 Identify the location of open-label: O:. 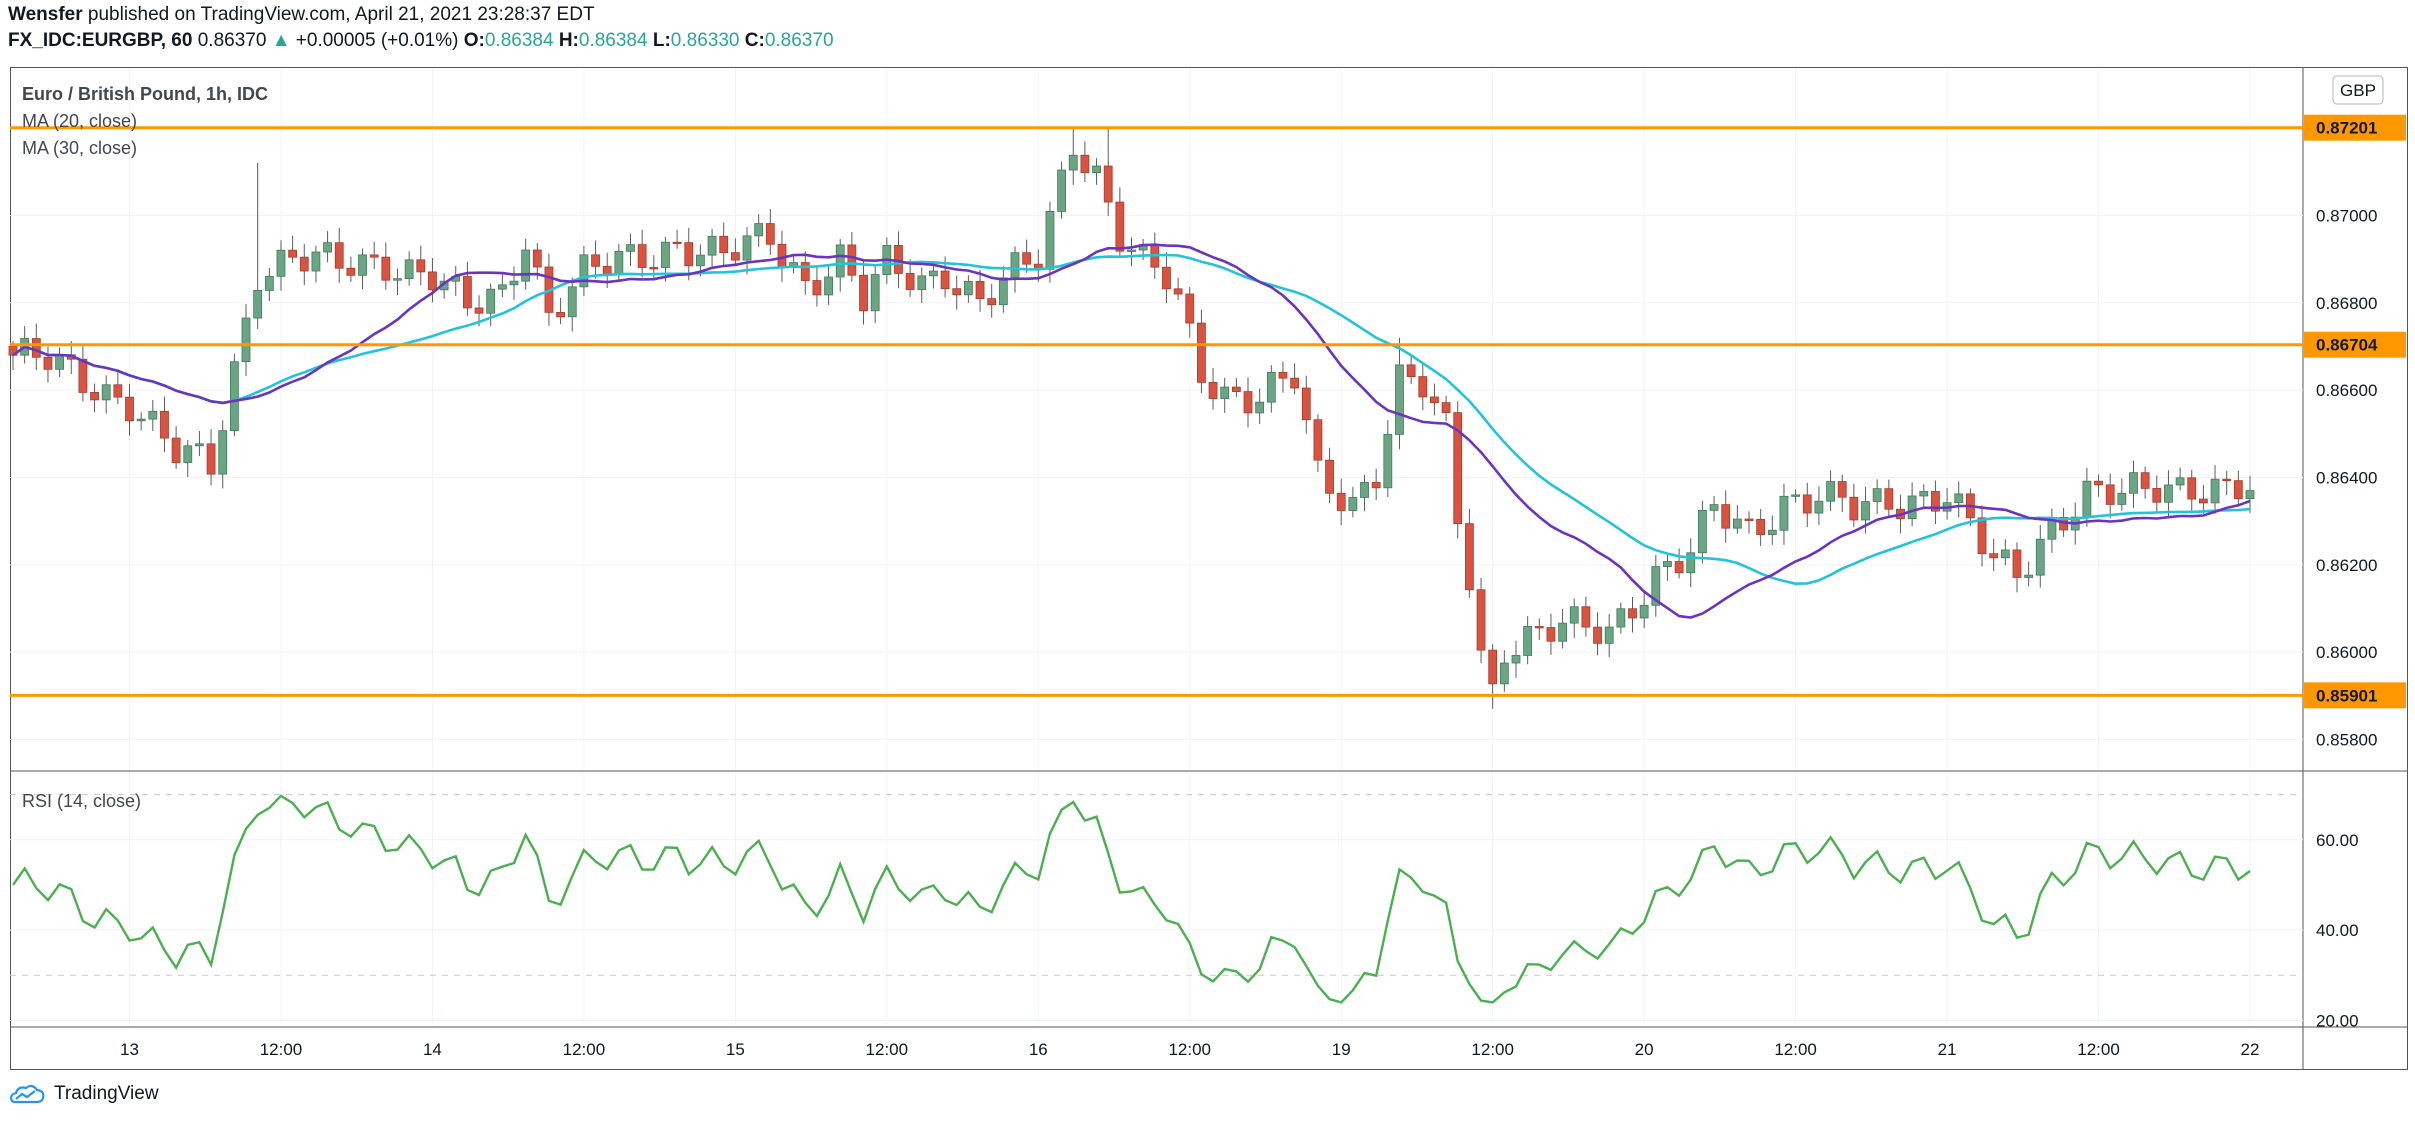
(474, 40).